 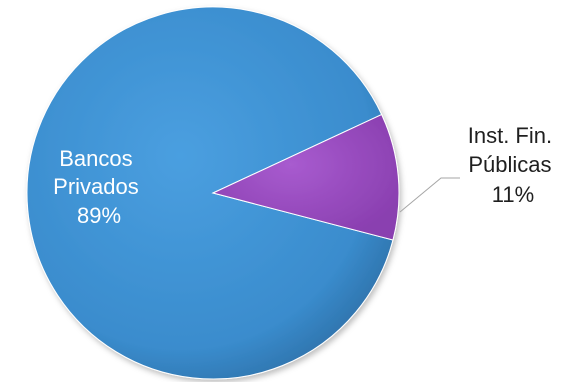 I want to click on slice-label-line: Inst. Fin., so click(x=510, y=135).